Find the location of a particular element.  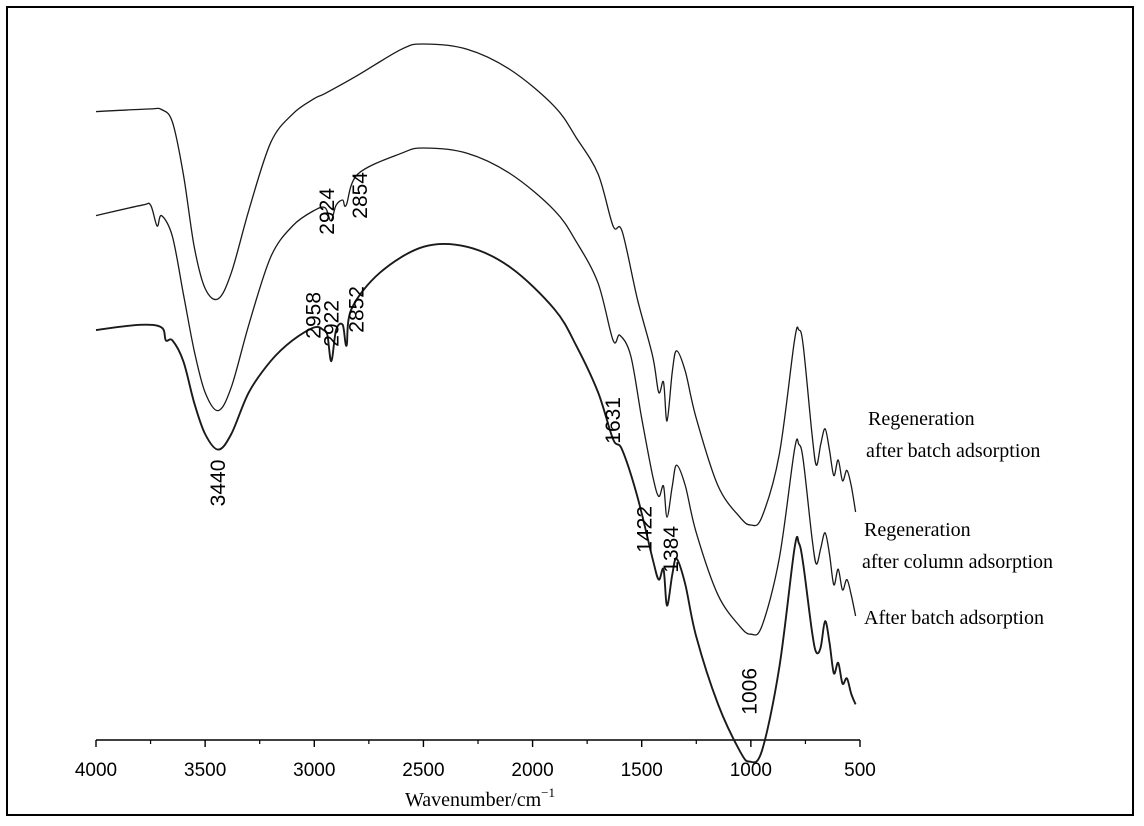

peak-label: 1422 is located at coordinates (645, 529).